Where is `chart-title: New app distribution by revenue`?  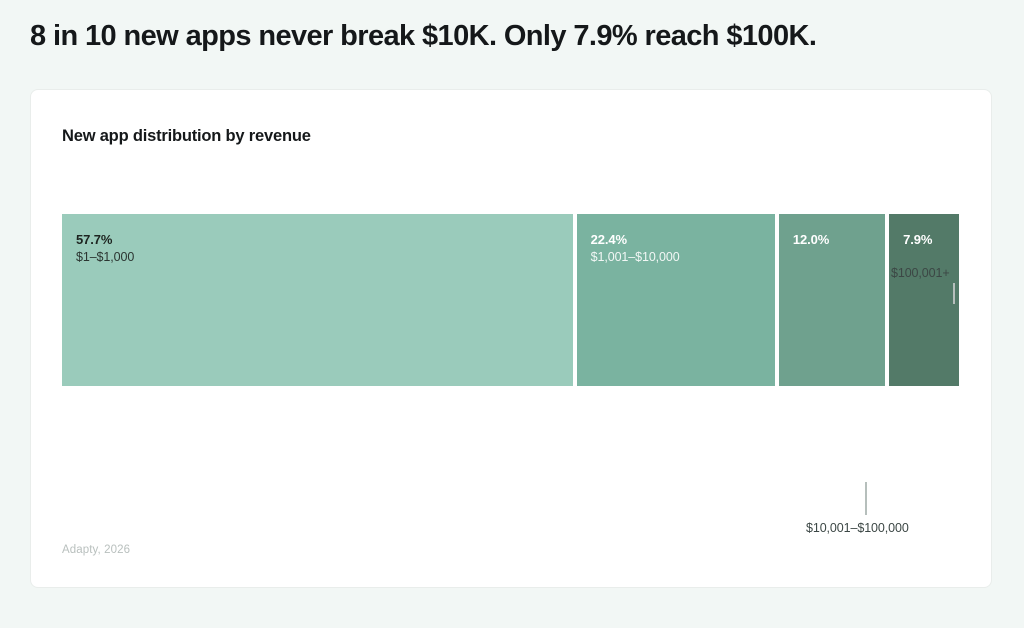
chart-title: New app distribution by revenue is located at coordinates (186, 136).